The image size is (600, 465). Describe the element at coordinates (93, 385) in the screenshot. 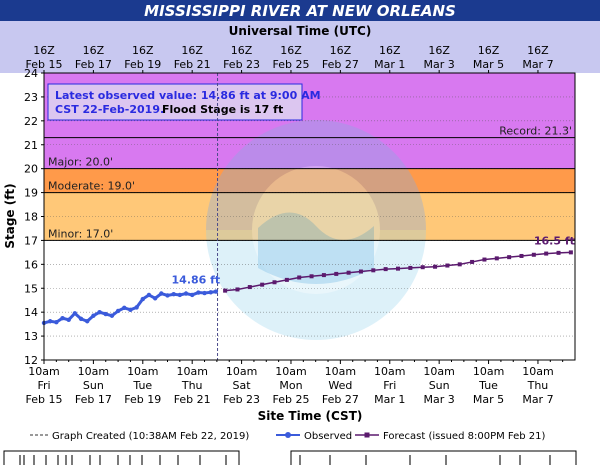

I see `x-tick-label: Sun` at that location.